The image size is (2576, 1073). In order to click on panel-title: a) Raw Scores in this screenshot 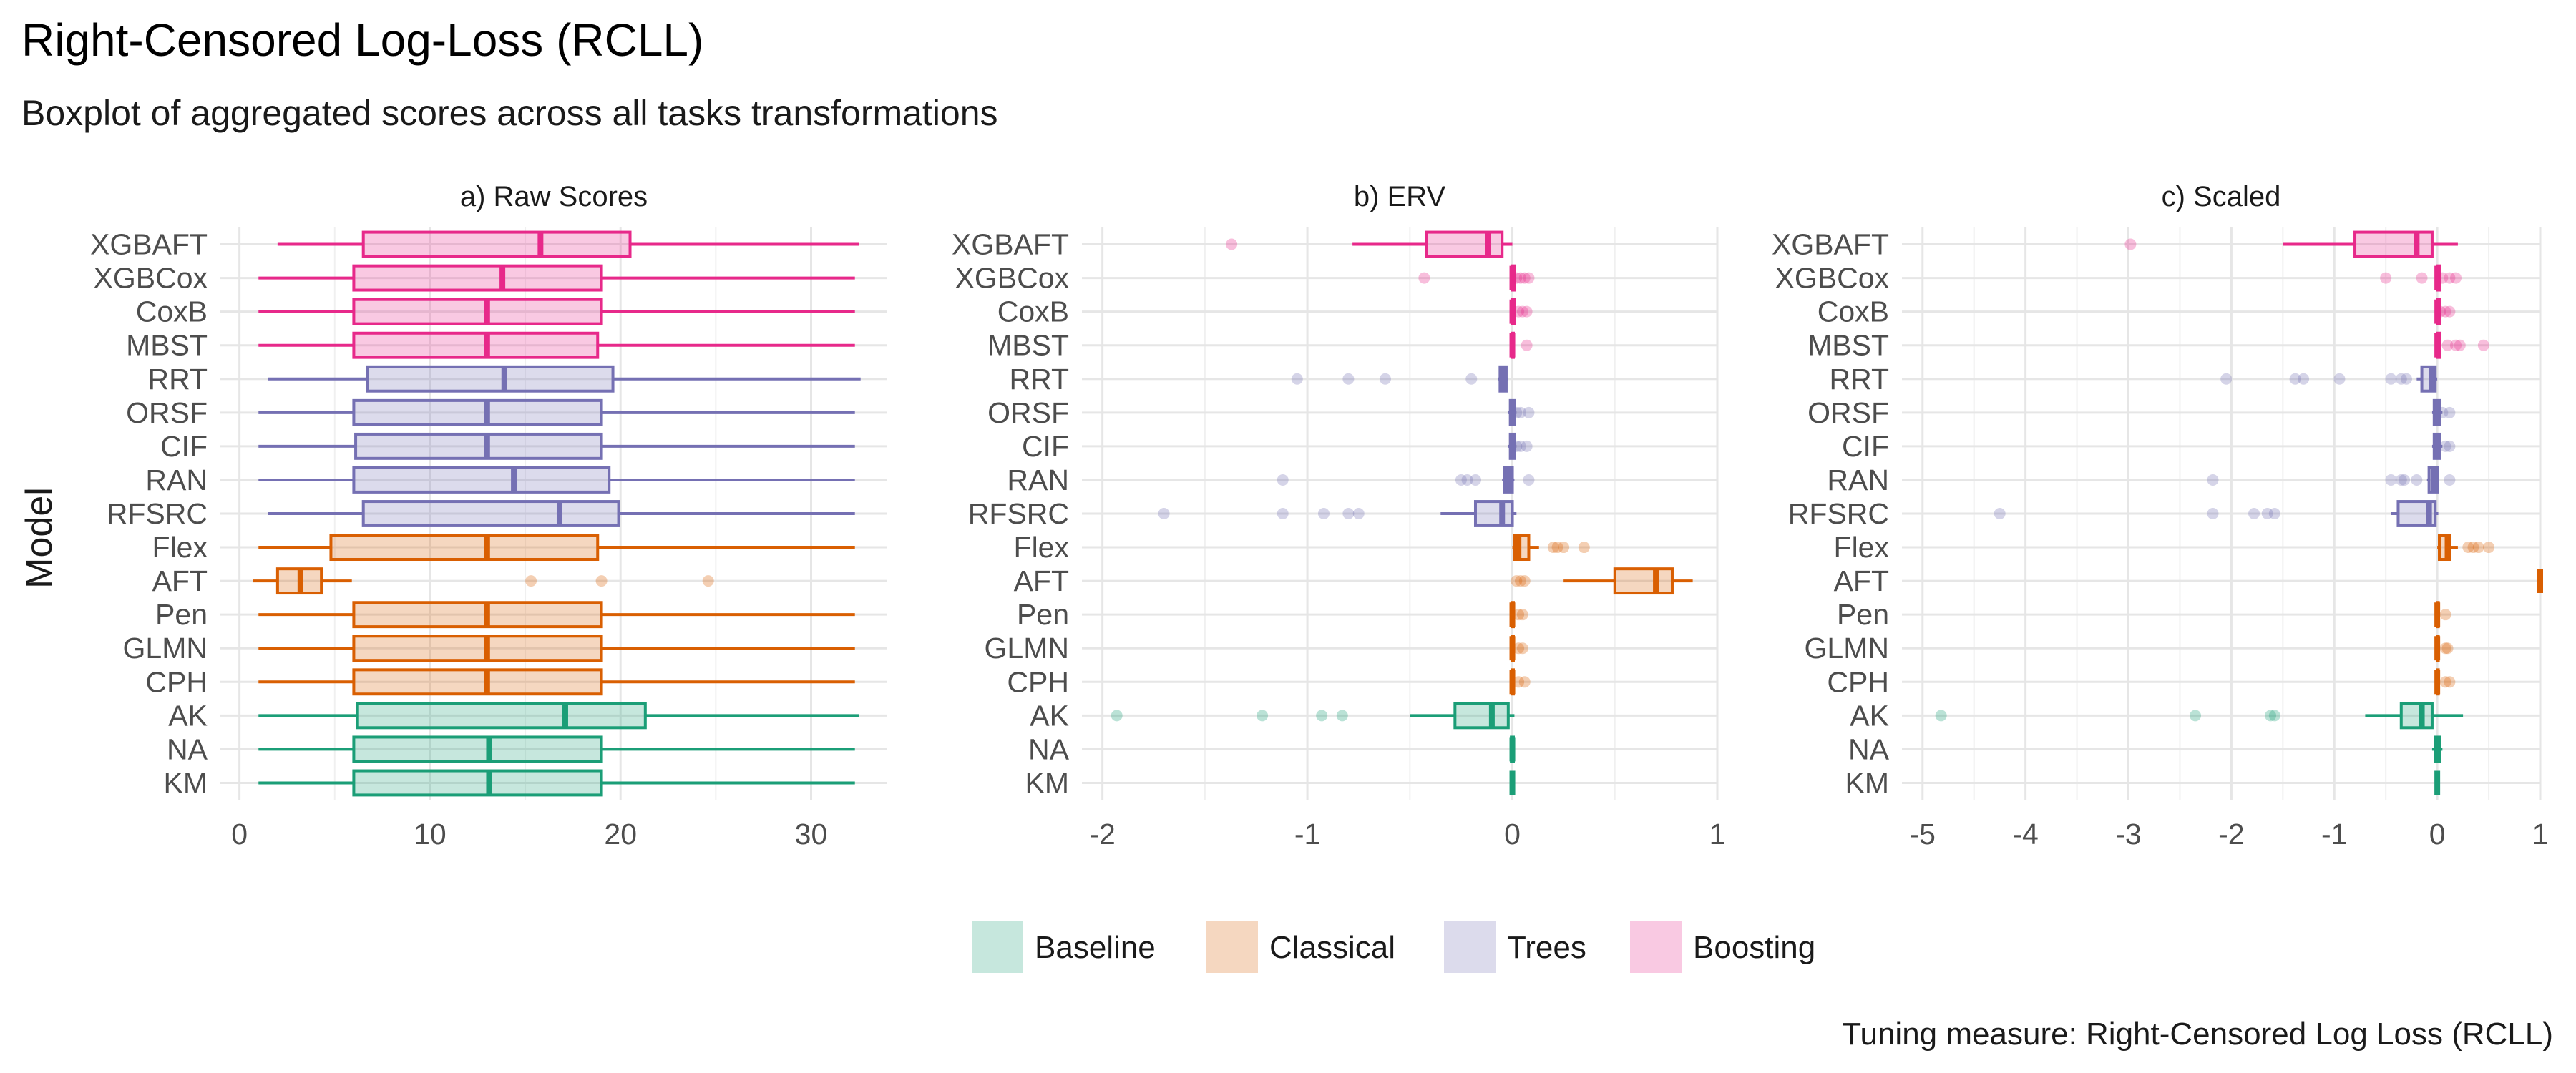, I will do `click(554, 196)`.